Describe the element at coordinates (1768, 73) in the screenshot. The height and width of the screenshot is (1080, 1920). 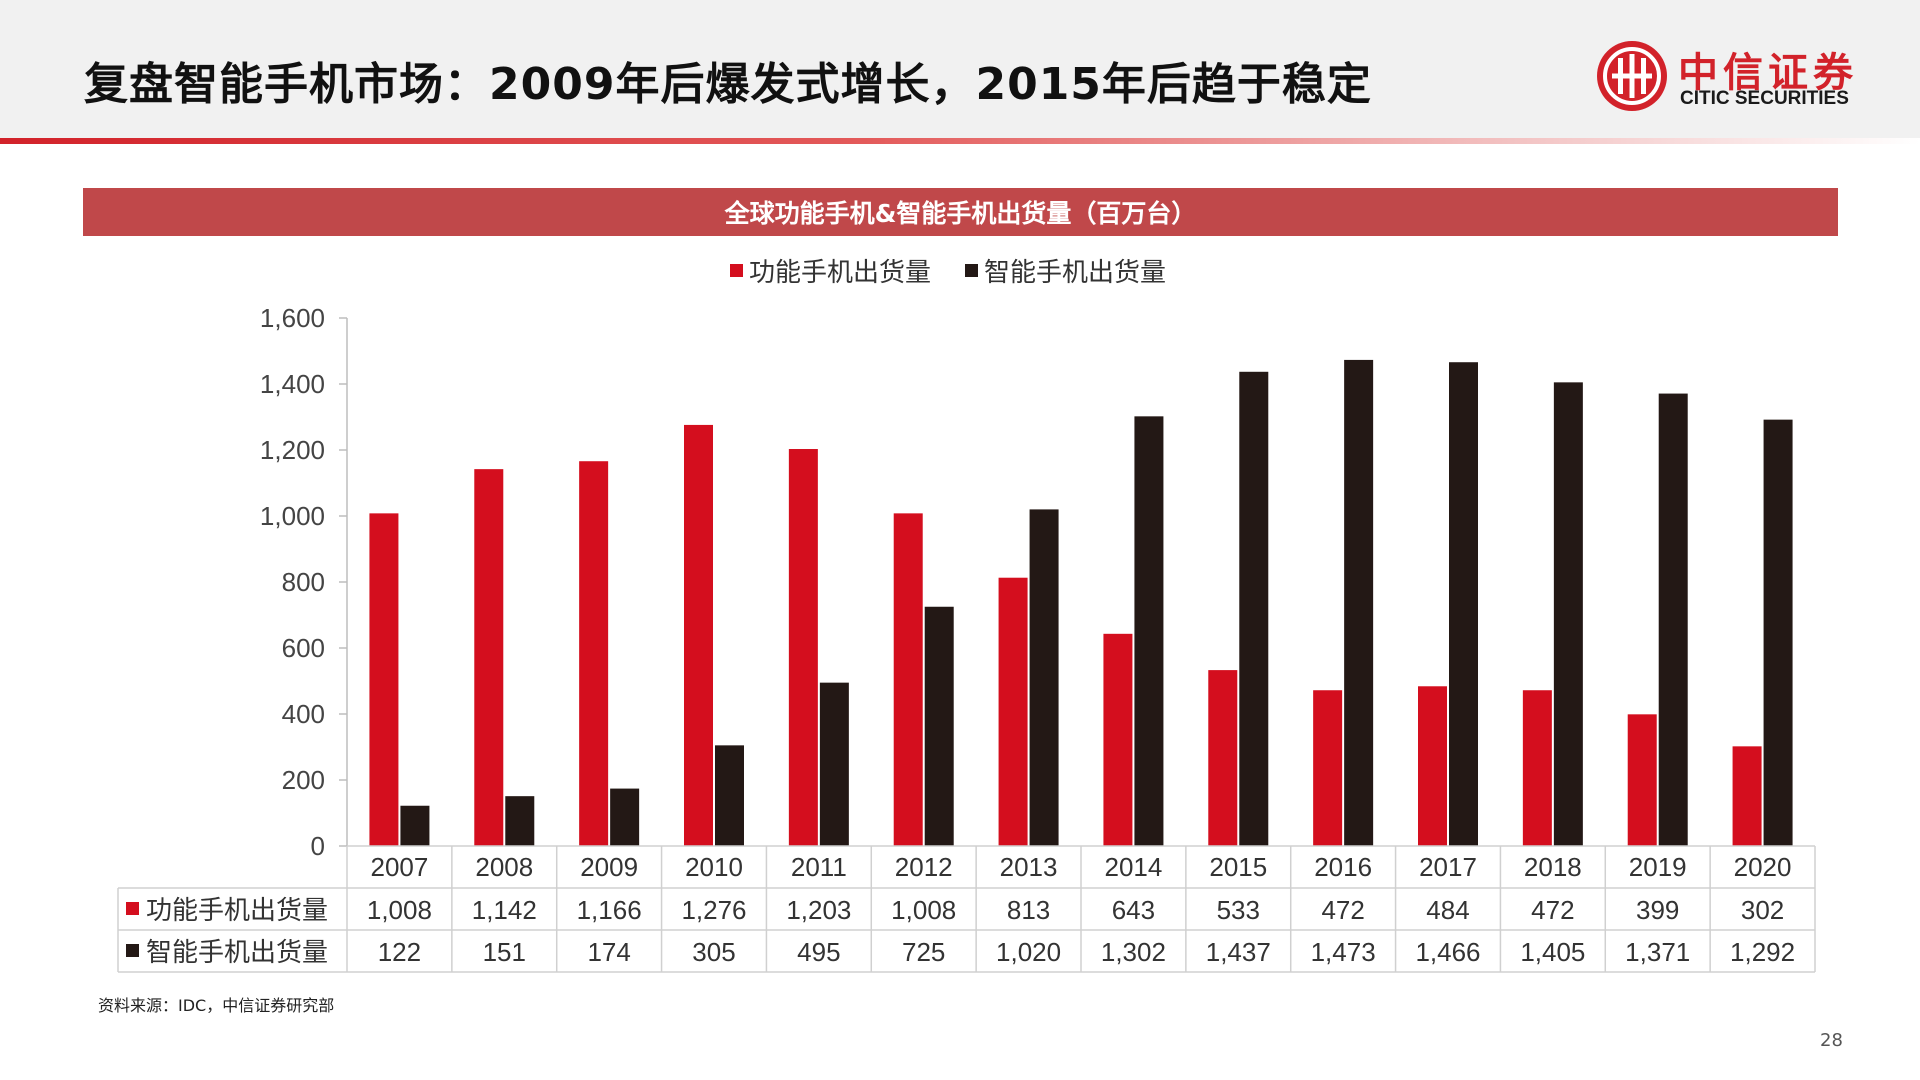
I see `logo-chinese-name: 中信证券` at that location.